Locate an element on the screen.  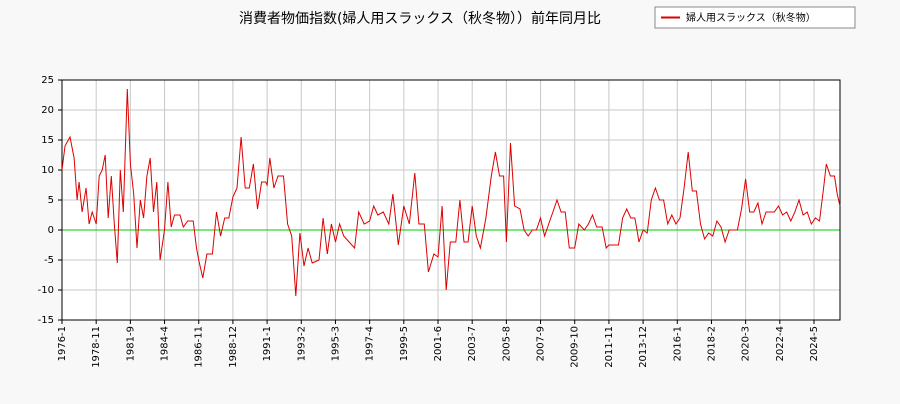
x-tick-label: 1995-3 is located at coordinates (335, 343).